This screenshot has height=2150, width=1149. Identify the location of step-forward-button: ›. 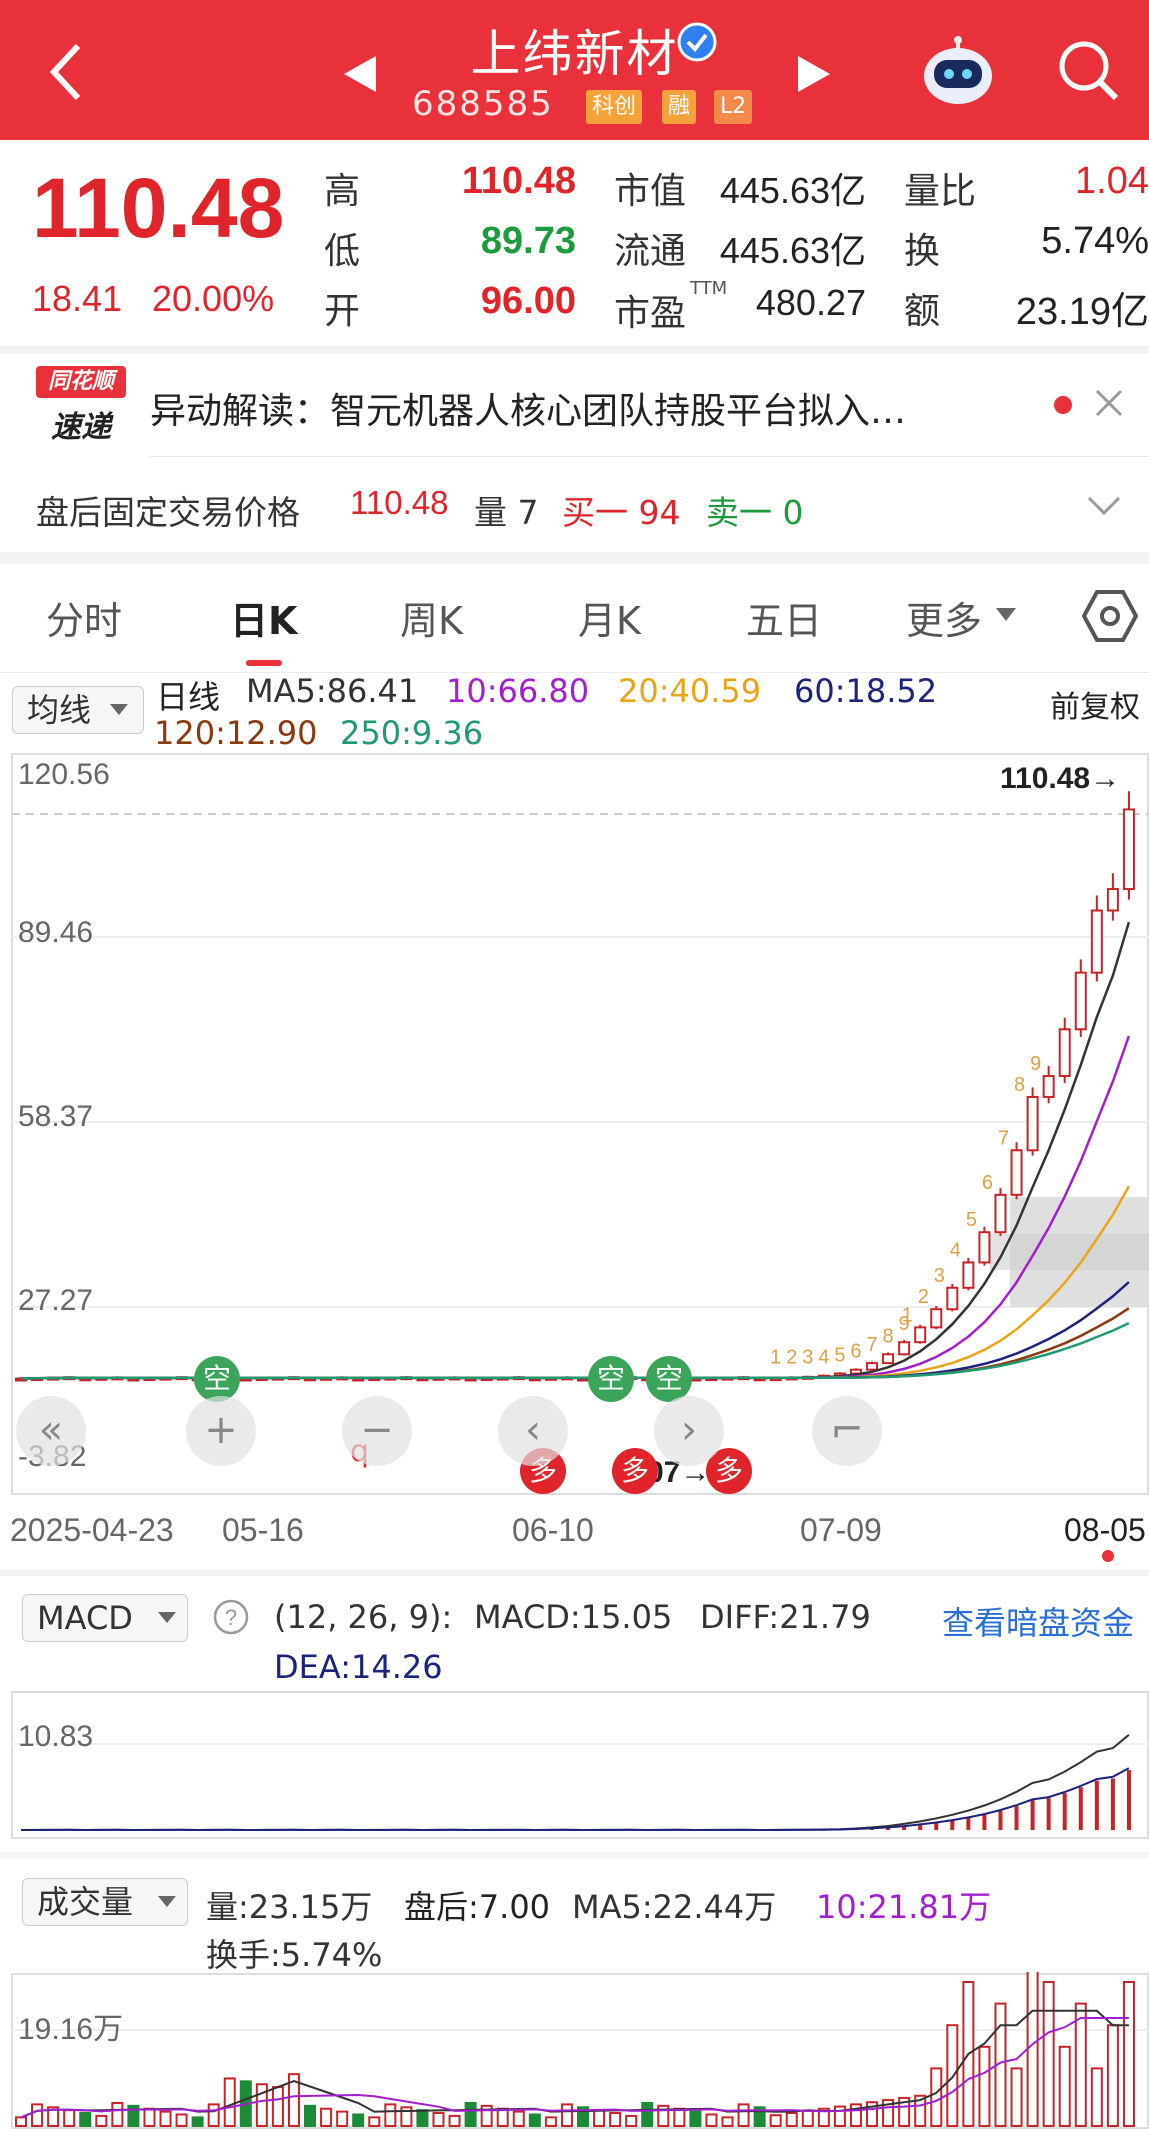
(689, 1431).